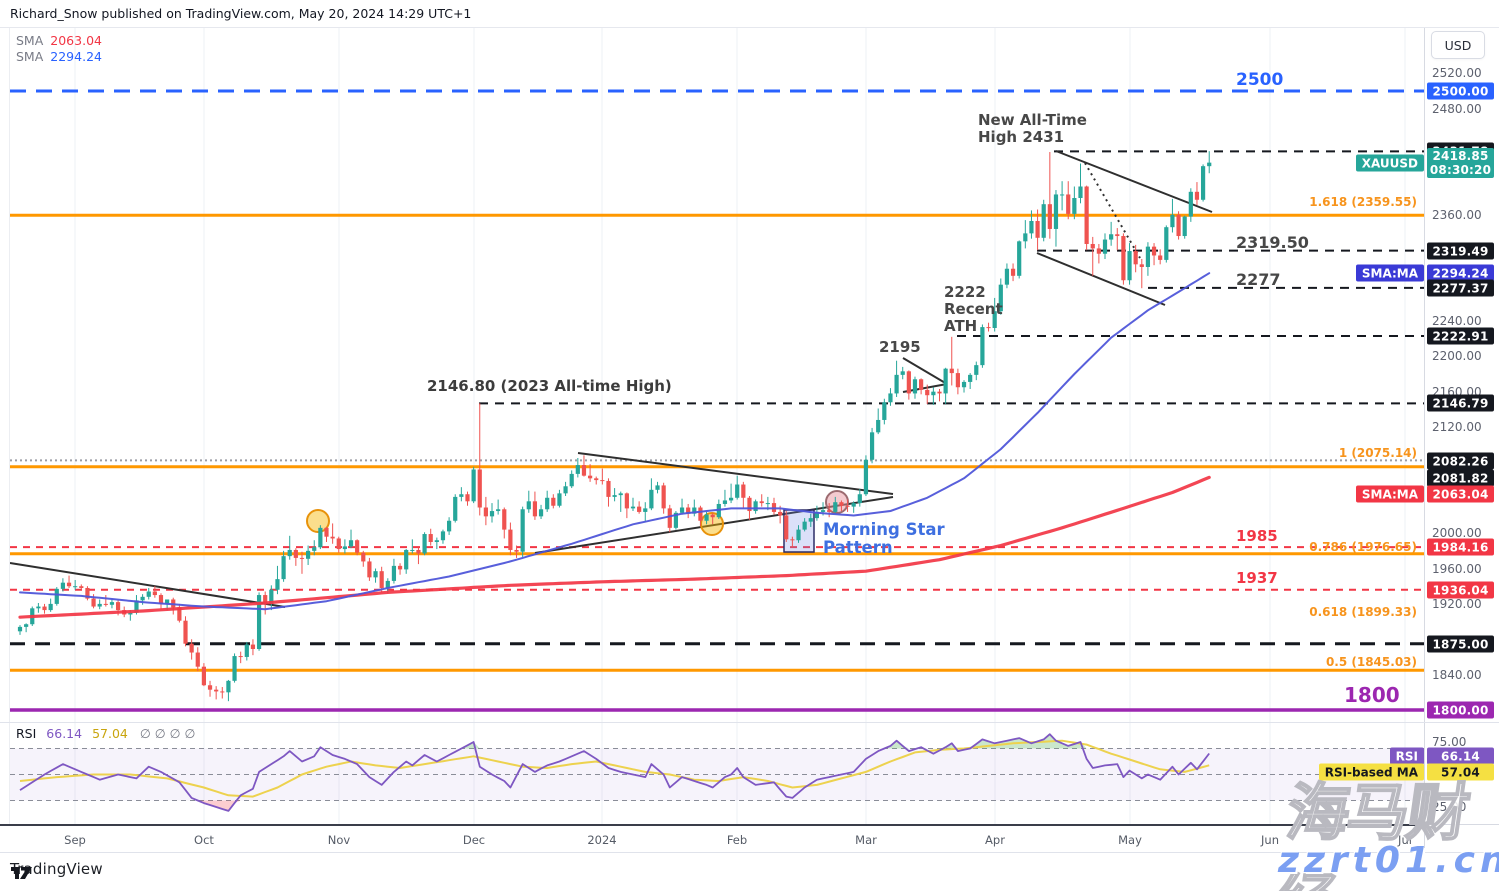  Describe the element at coordinates (973, 309) in the screenshot. I see `recent-ath-label: 2222 Recent ATH` at that location.